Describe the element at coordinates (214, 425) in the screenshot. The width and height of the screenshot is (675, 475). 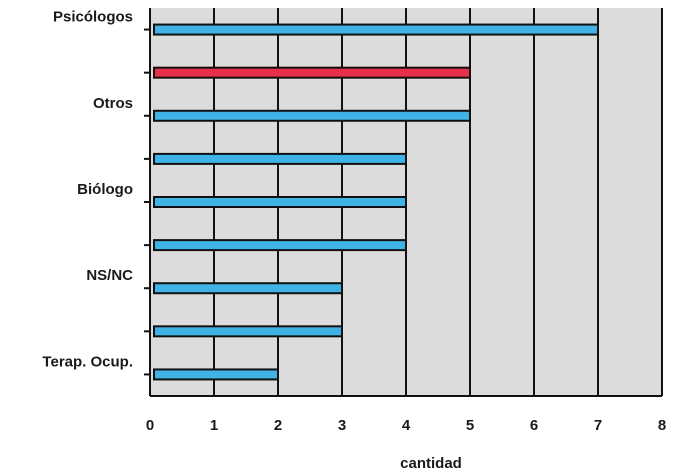
I see `x-tick-label: 1` at that location.